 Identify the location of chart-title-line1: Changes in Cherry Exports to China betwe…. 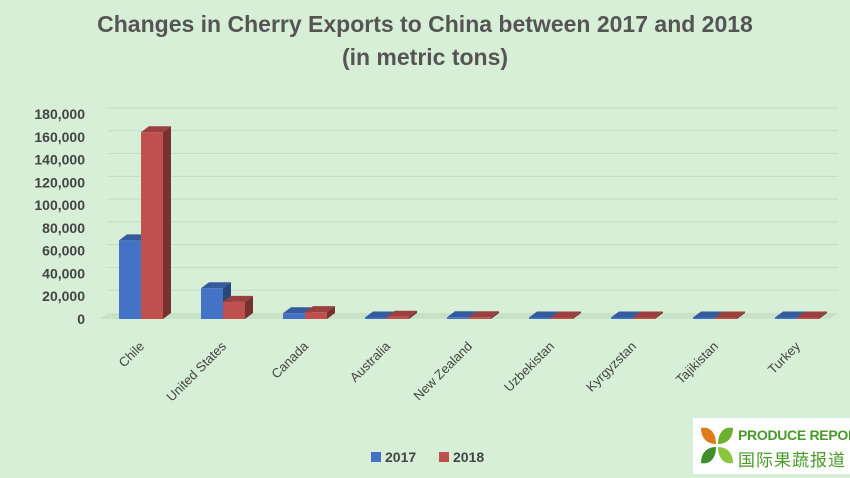
(425, 24).